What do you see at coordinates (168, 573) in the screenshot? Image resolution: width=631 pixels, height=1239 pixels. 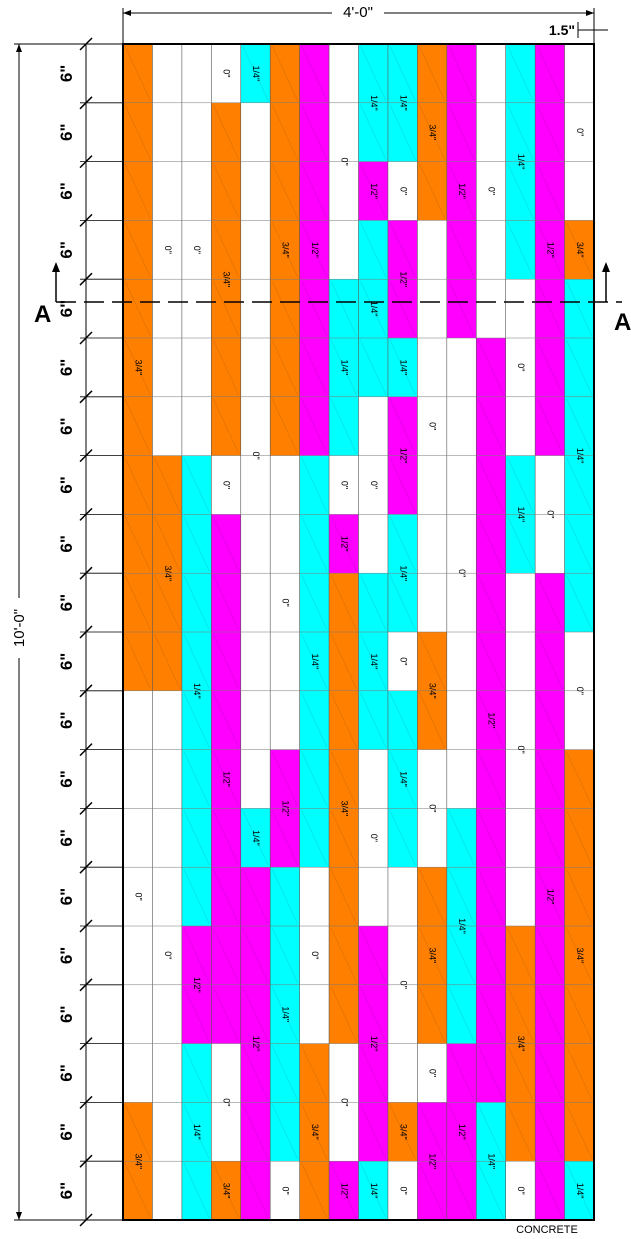 I see `board-cell-label: 3/4"` at bounding box center [168, 573].